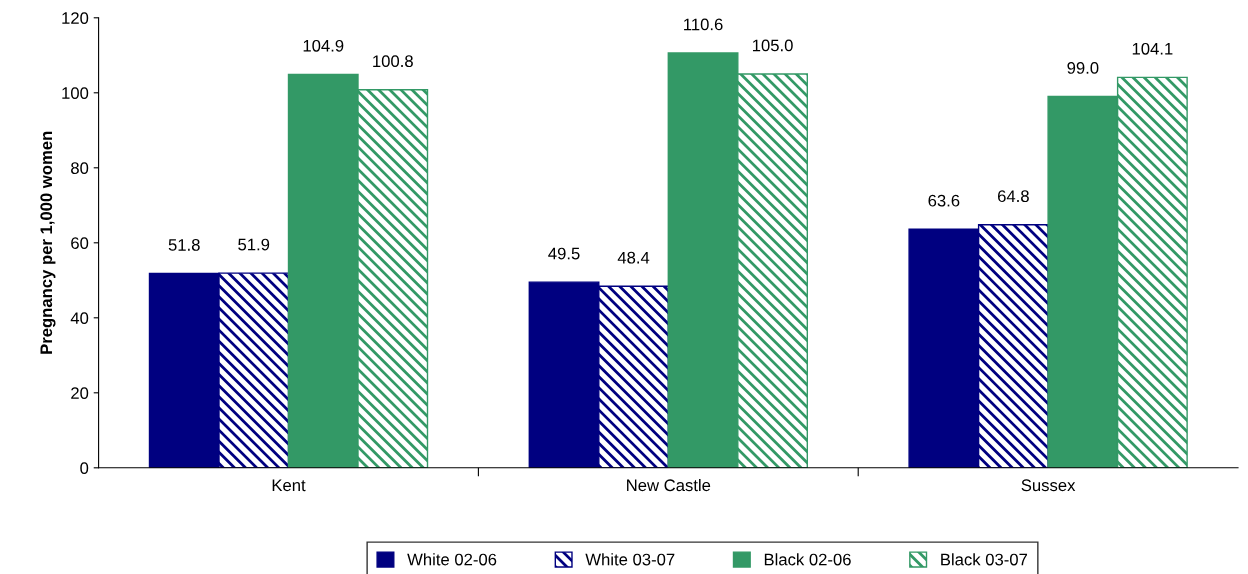  I want to click on data-label: 49.5, so click(564, 253).